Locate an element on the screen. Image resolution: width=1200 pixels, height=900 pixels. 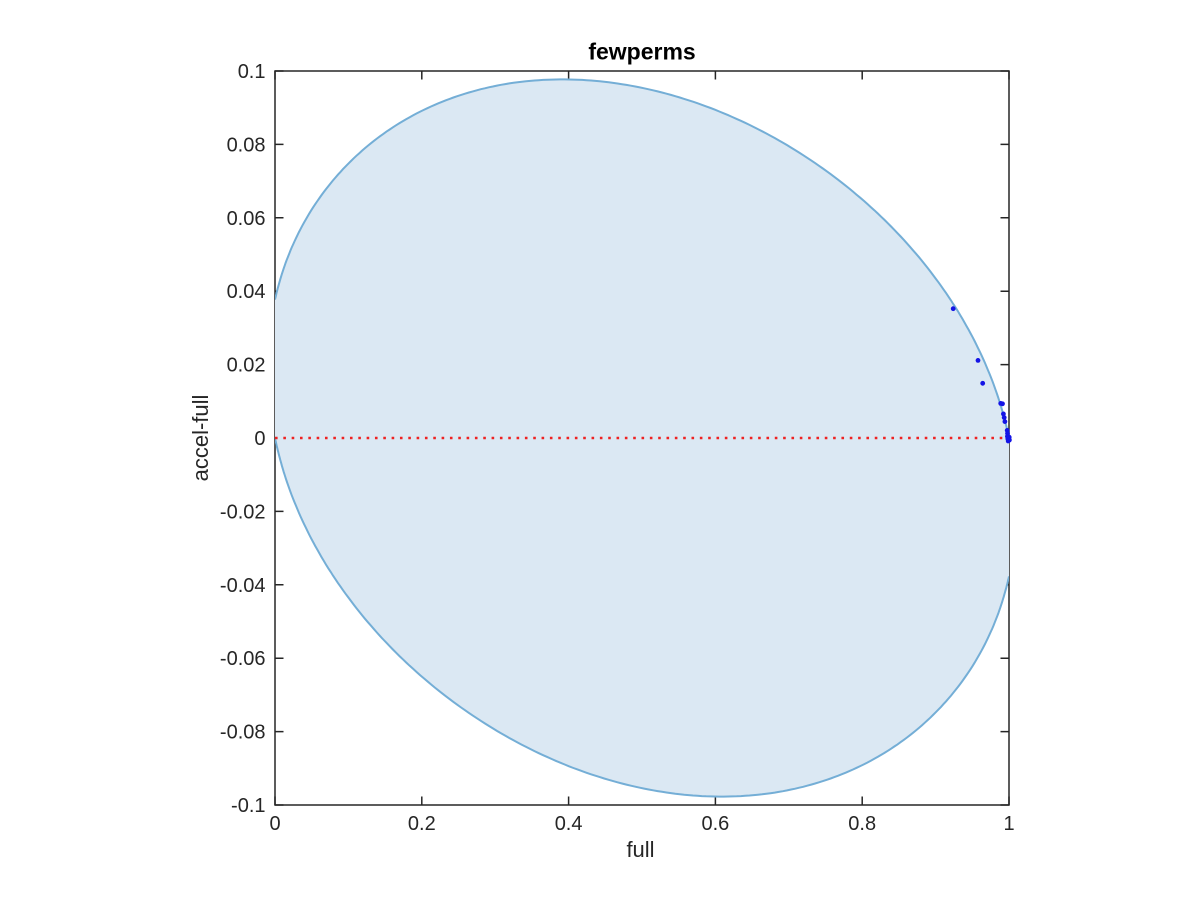
svg-text: 0.2 is located at coordinates (422, 824).